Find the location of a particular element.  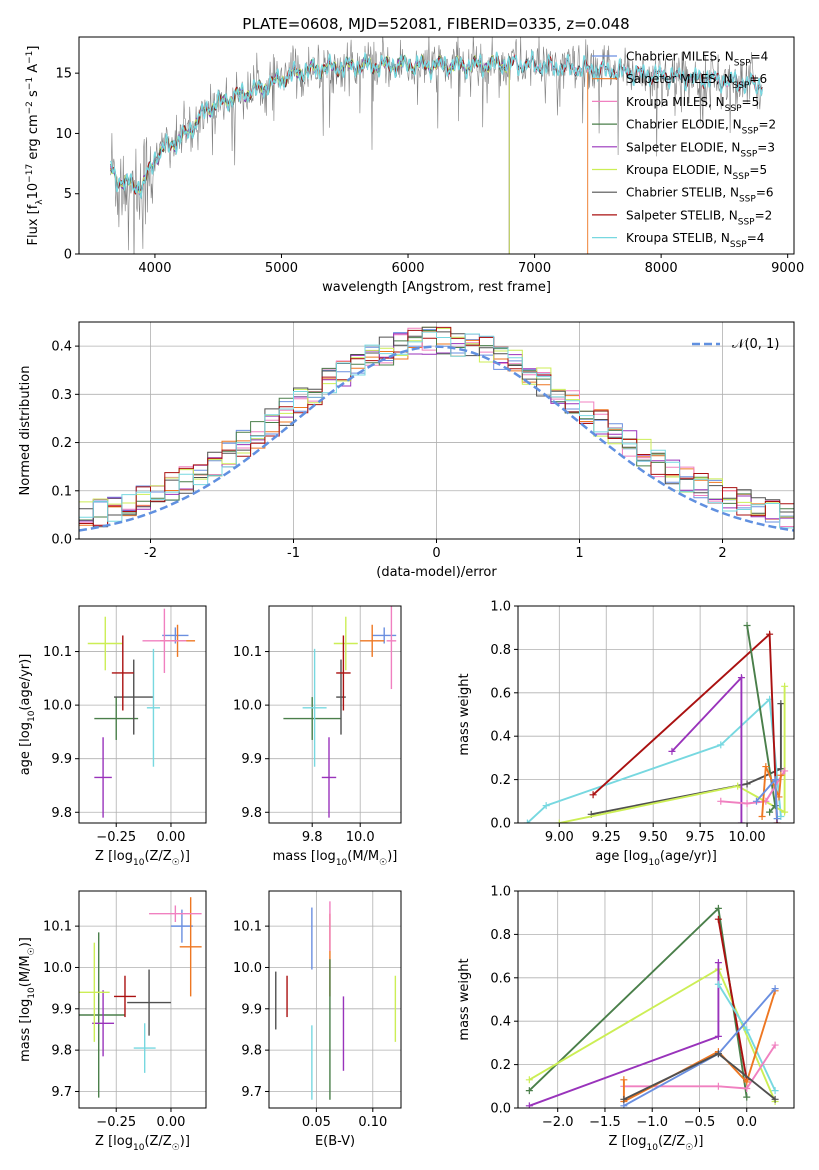

y-tick-label: 0.0 is located at coordinates (500, 824).